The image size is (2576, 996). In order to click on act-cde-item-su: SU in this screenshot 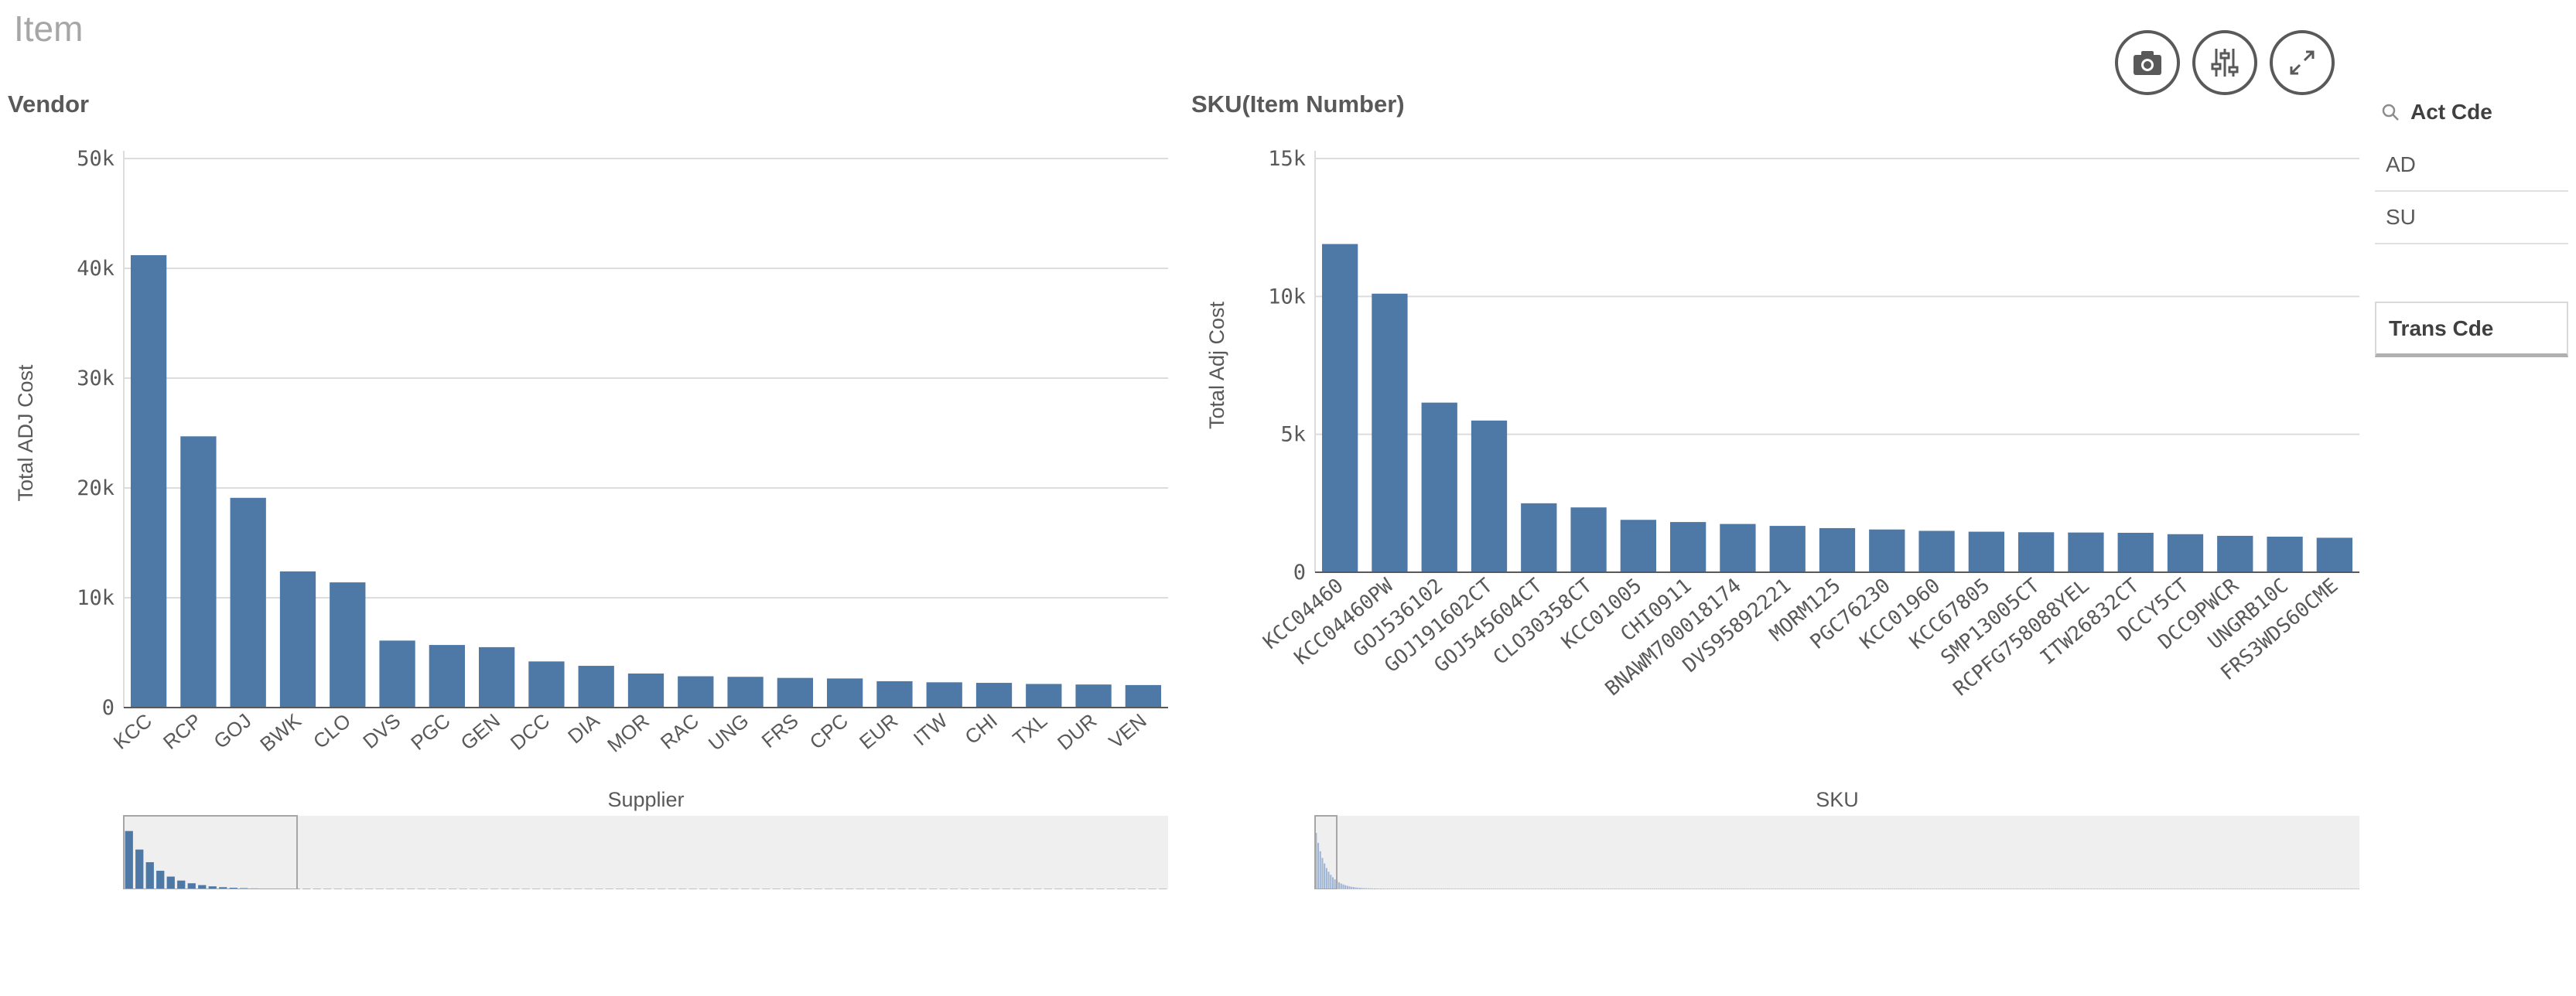, I will do `click(2471, 218)`.